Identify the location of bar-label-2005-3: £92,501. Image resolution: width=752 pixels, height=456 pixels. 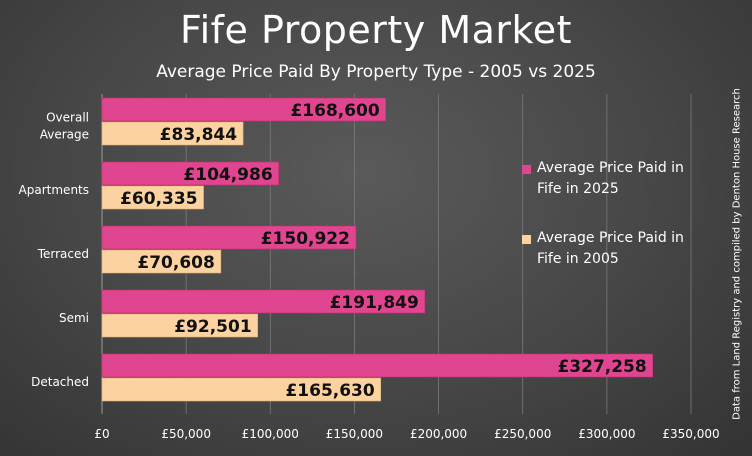
(212, 327).